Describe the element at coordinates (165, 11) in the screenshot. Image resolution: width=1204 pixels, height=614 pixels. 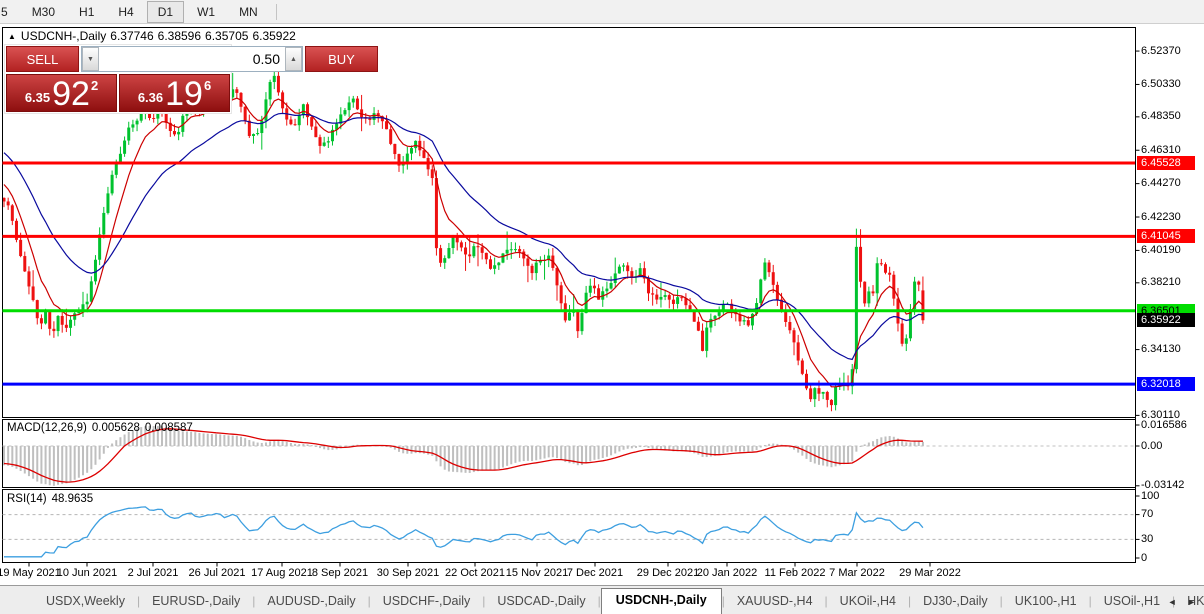
I see `timeframe-button-d1: D1` at that location.